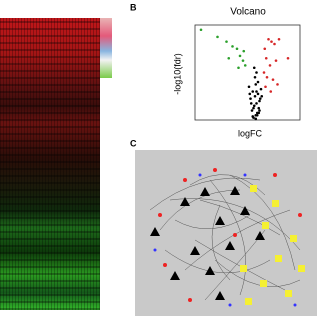 The image size is (320, 320). I want to click on plot-frame, so click(247, 72).